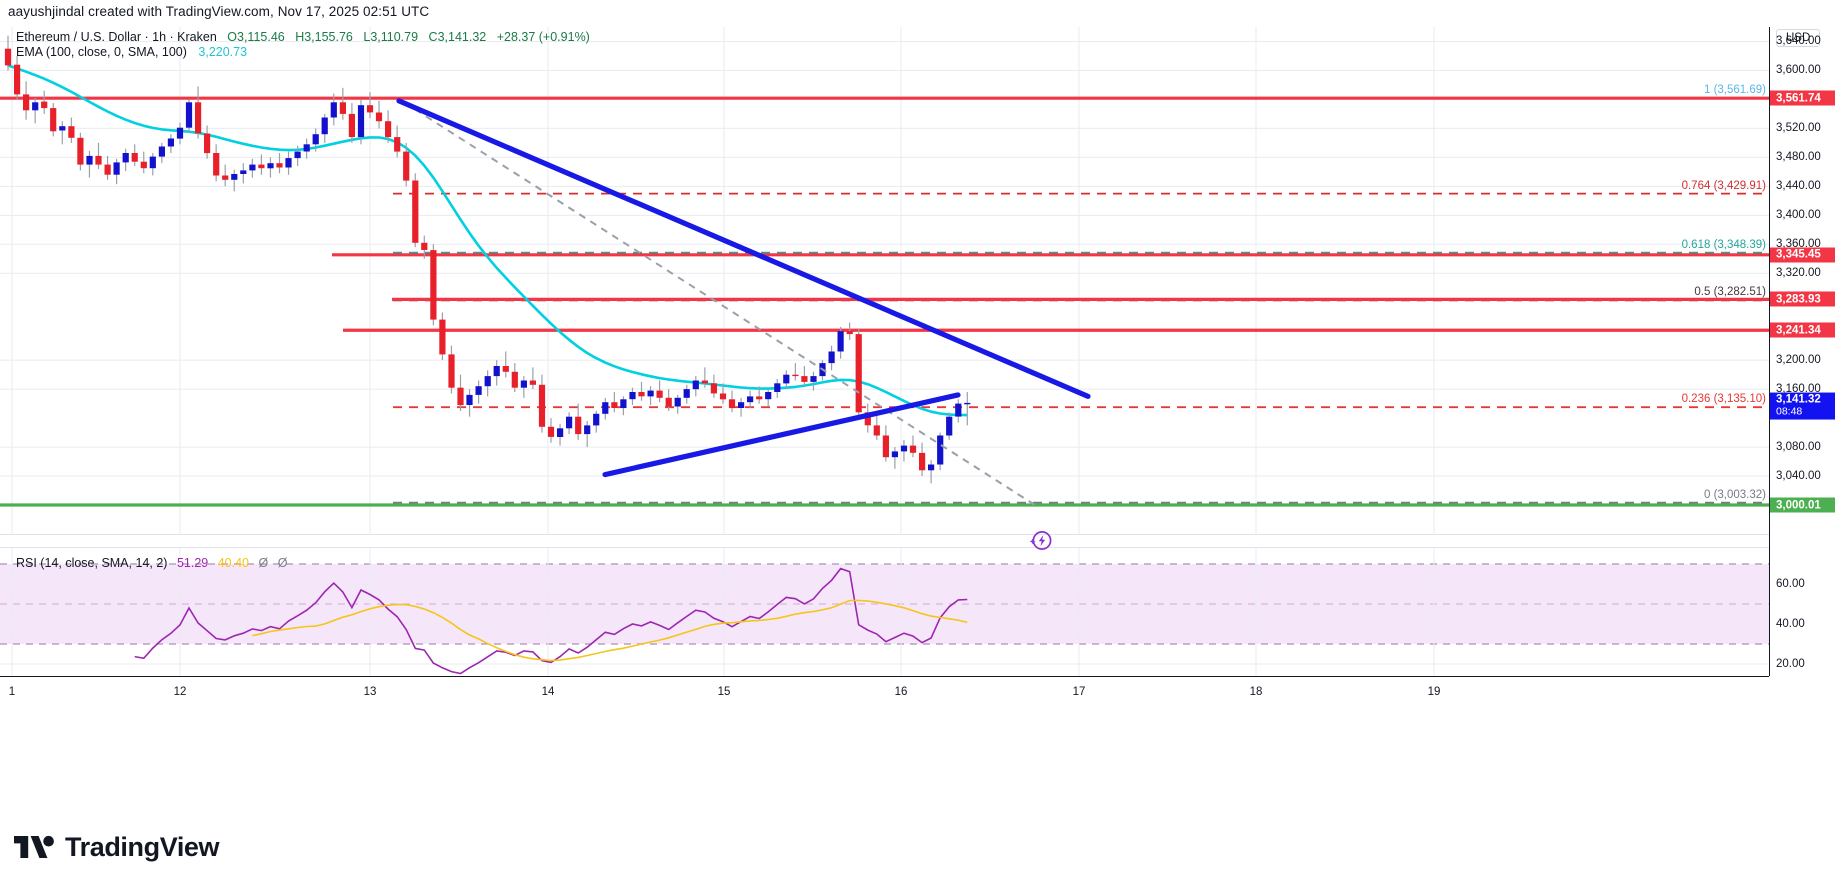 This screenshot has width=1835, height=883. I want to click on currency-label: USD, so click(1798, 38).